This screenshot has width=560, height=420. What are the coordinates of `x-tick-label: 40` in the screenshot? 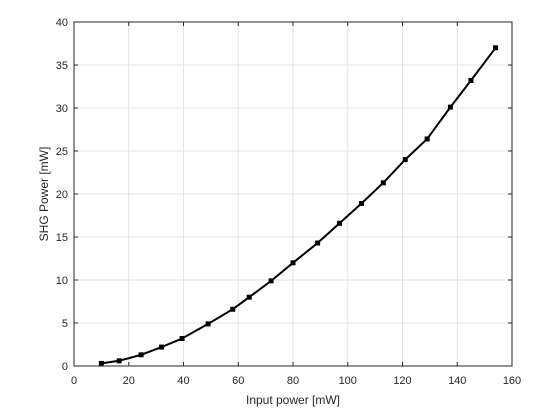 It's located at (183, 381).